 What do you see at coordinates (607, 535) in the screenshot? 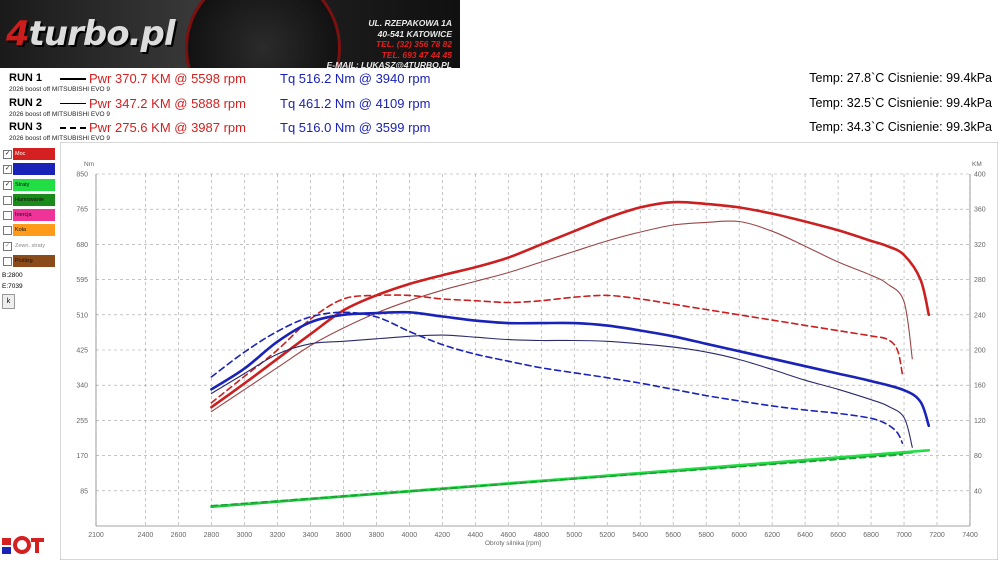
I see `x-tick-label: 5200` at bounding box center [607, 535].